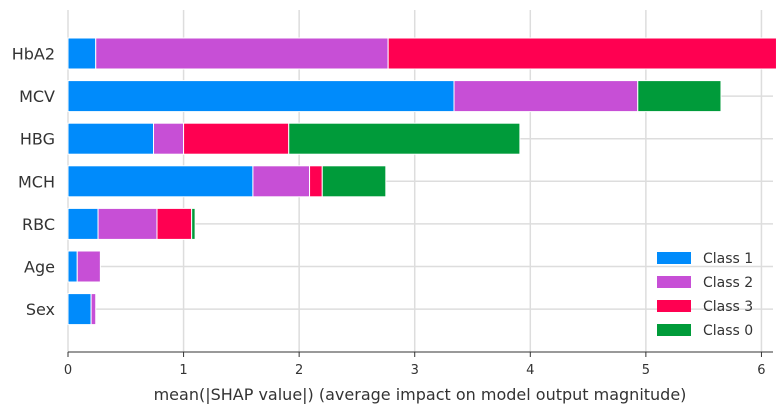  What do you see at coordinates (415, 370) in the screenshot?
I see `x-tick-label: 3` at bounding box center [415, 370].